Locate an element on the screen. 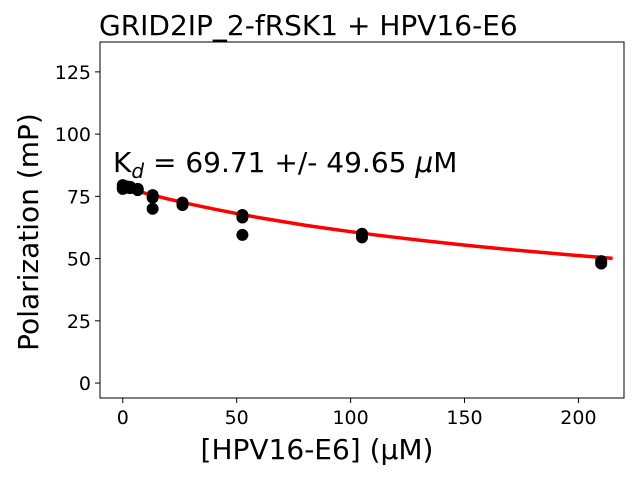  y-tick-label: 75 is located at coordinates (79, 197).